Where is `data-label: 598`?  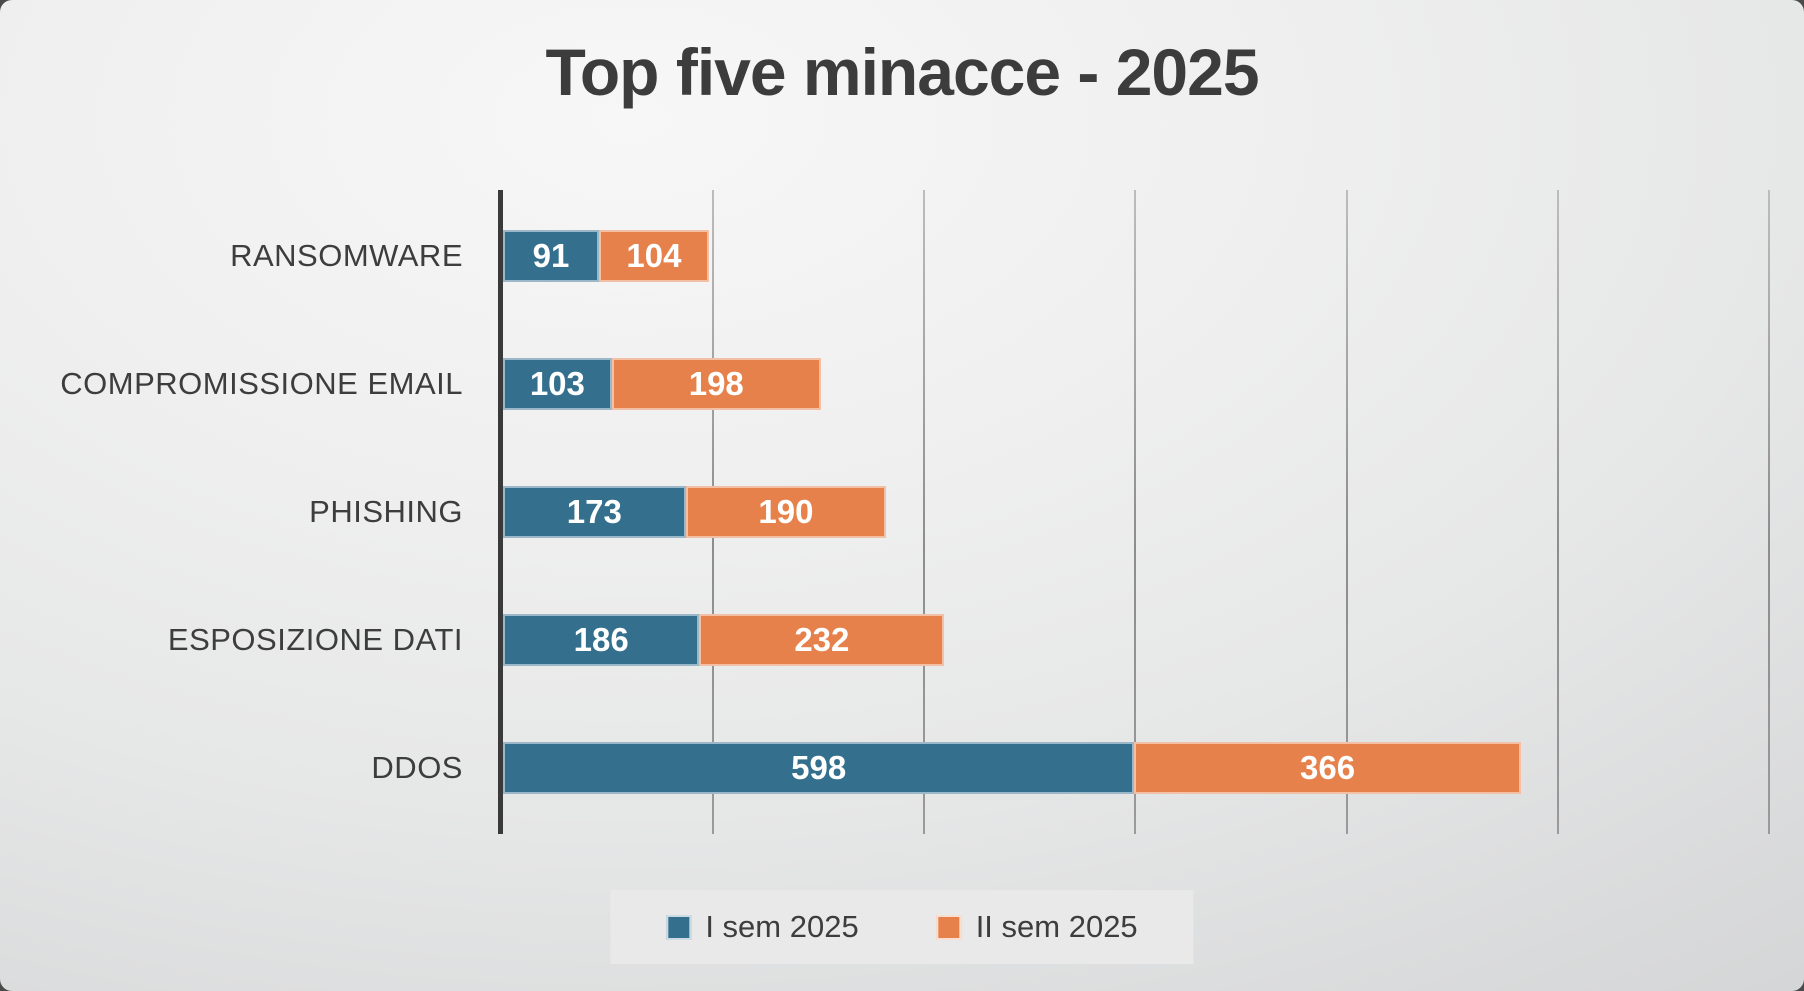 data-label: 598 is located at coordinates (819, 767).